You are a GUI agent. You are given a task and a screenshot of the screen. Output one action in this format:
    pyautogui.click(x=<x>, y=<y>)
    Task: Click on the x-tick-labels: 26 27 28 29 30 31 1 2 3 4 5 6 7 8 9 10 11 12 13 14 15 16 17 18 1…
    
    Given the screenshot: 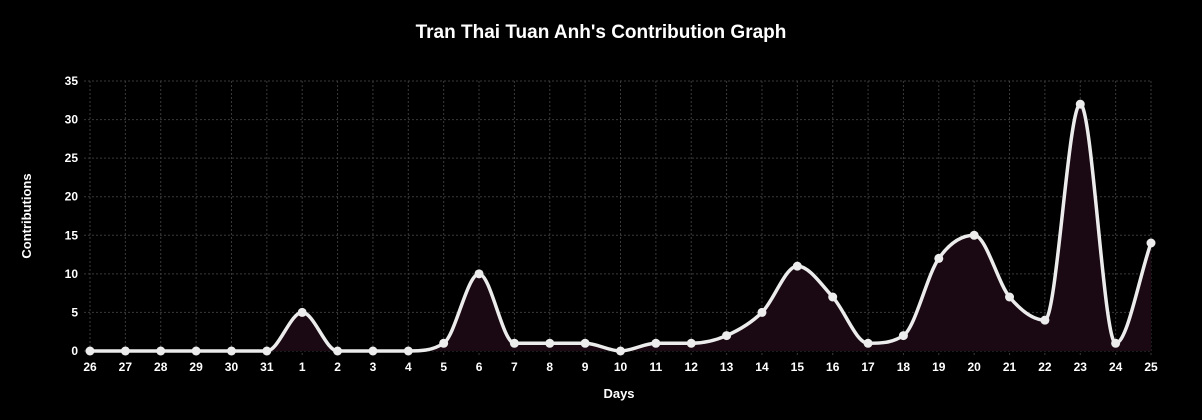 What is the action you would take?
    pyautogui.click(x=620, y=367)
    